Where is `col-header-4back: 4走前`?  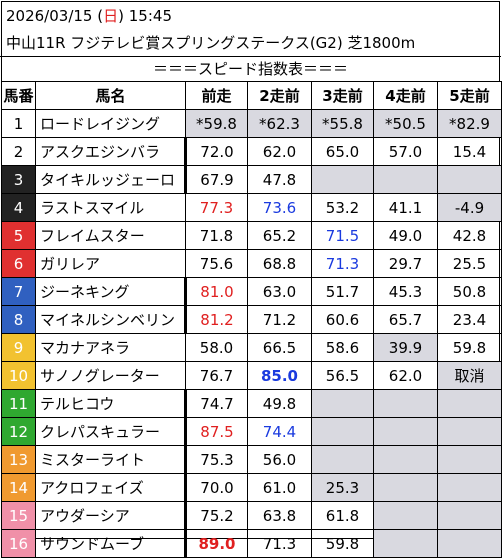 col-header-4back: 4走前 is located at coordinates (405, 95).